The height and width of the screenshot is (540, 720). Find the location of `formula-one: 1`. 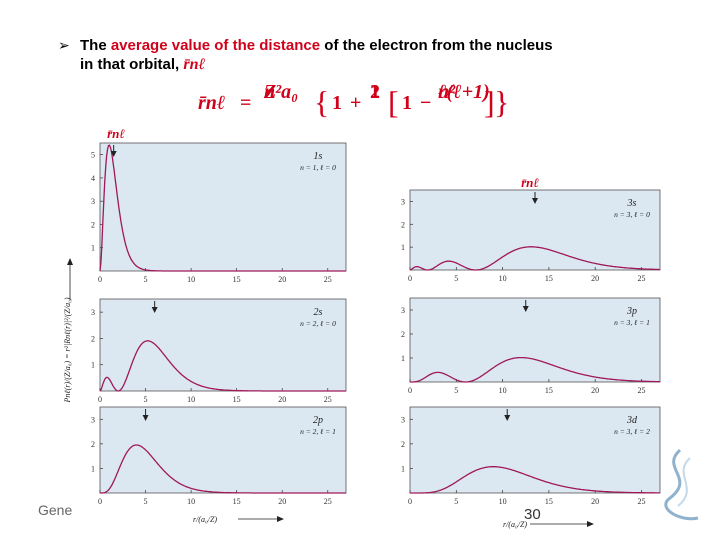

formula-one: 1 is located at coordinates (337, 103).